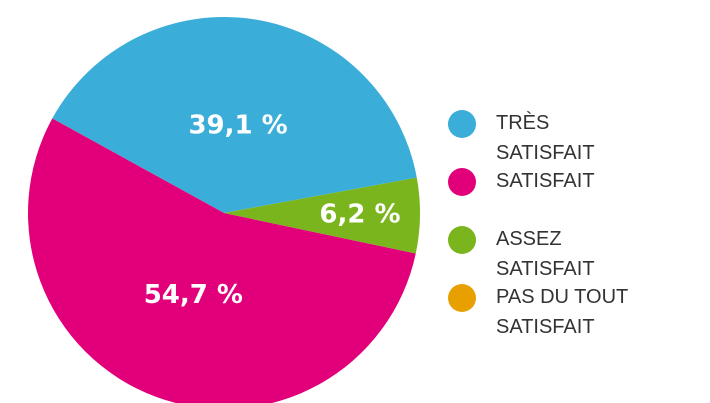 Image resolution: width=710 pixels, height=403 pixels. I want to click on legend-label: ASSEZ SATISFAIT, so click(545, 254).